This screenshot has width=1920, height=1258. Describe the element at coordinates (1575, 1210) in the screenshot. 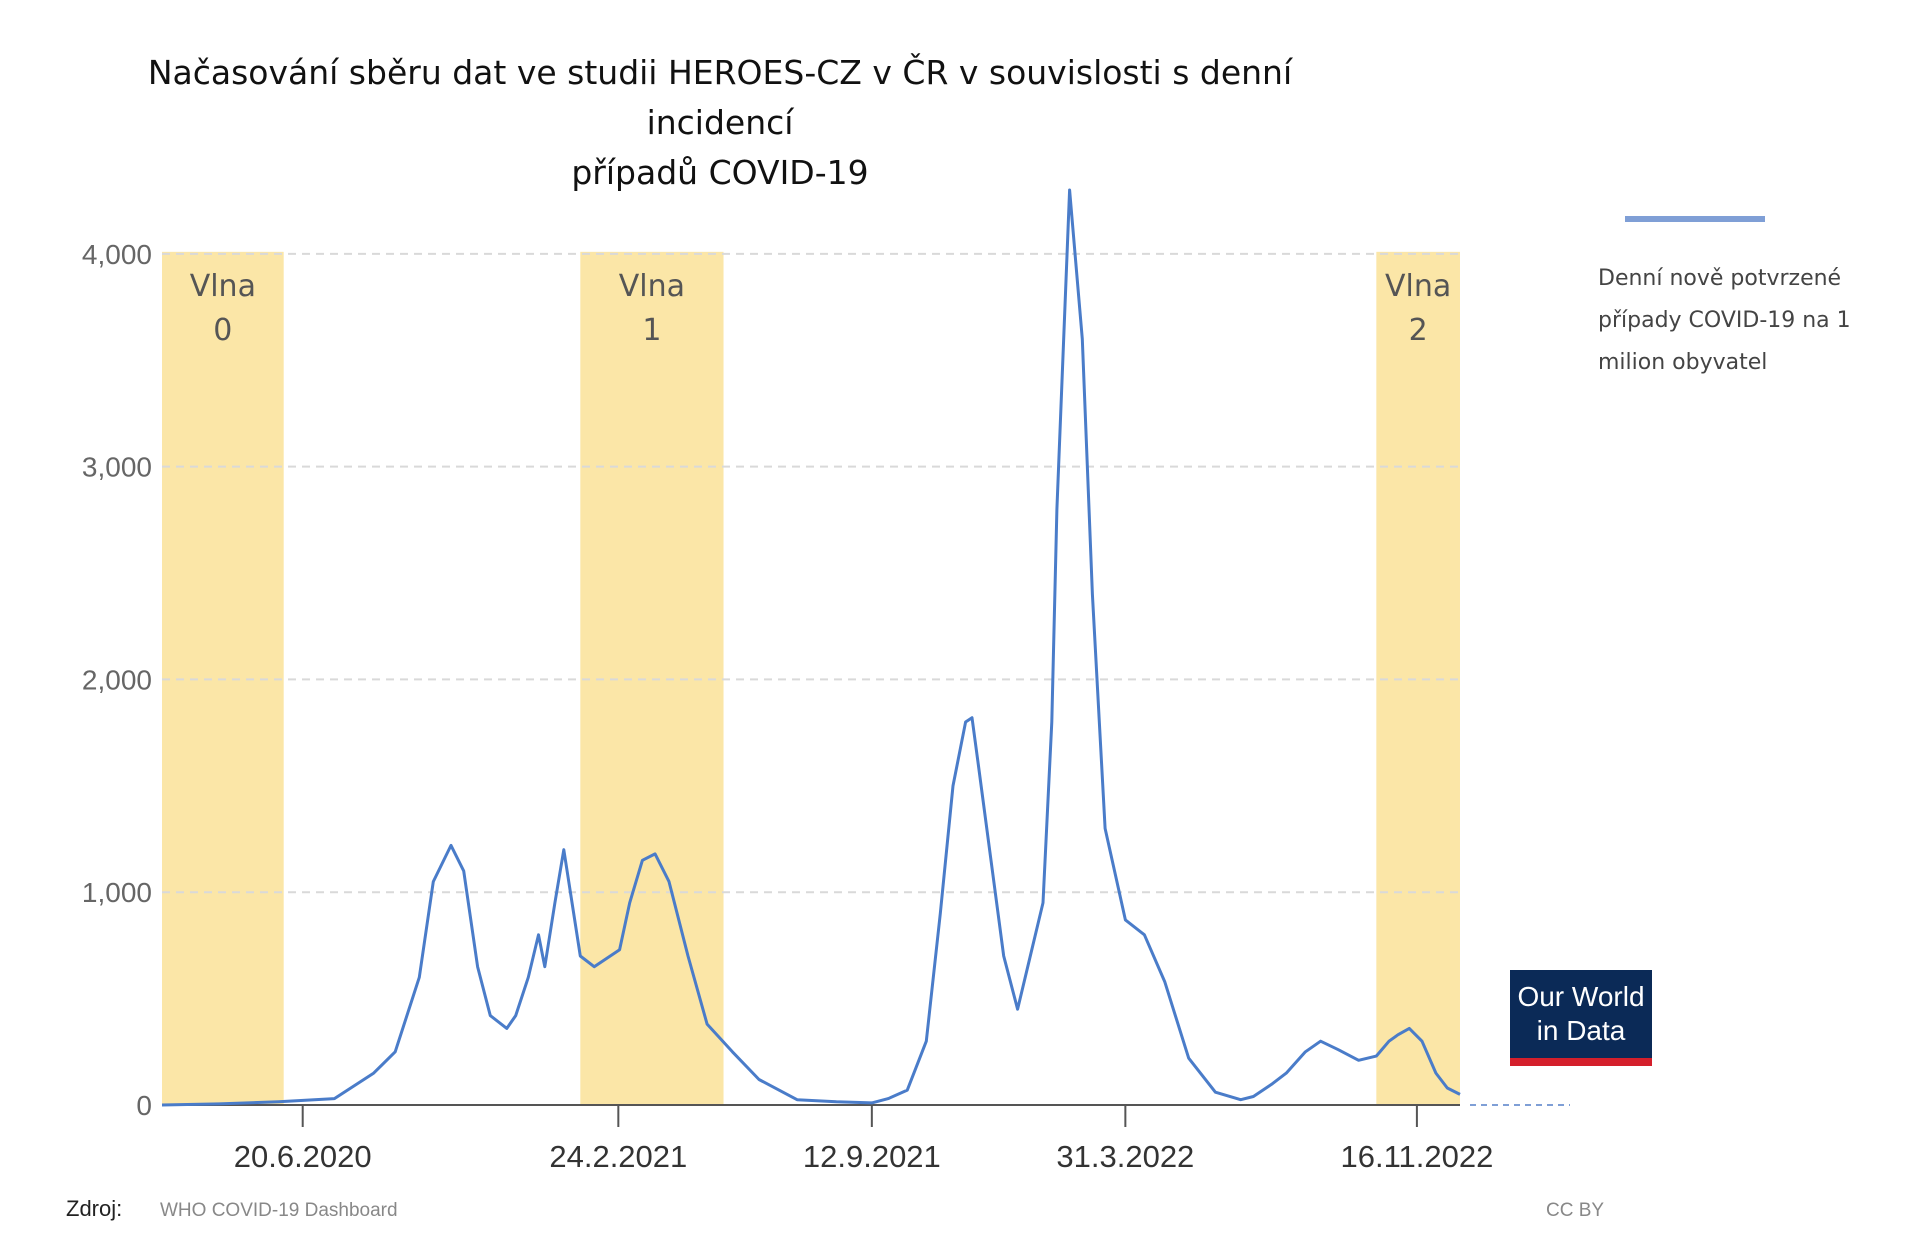

I see `license-label: CC BY` at that location.